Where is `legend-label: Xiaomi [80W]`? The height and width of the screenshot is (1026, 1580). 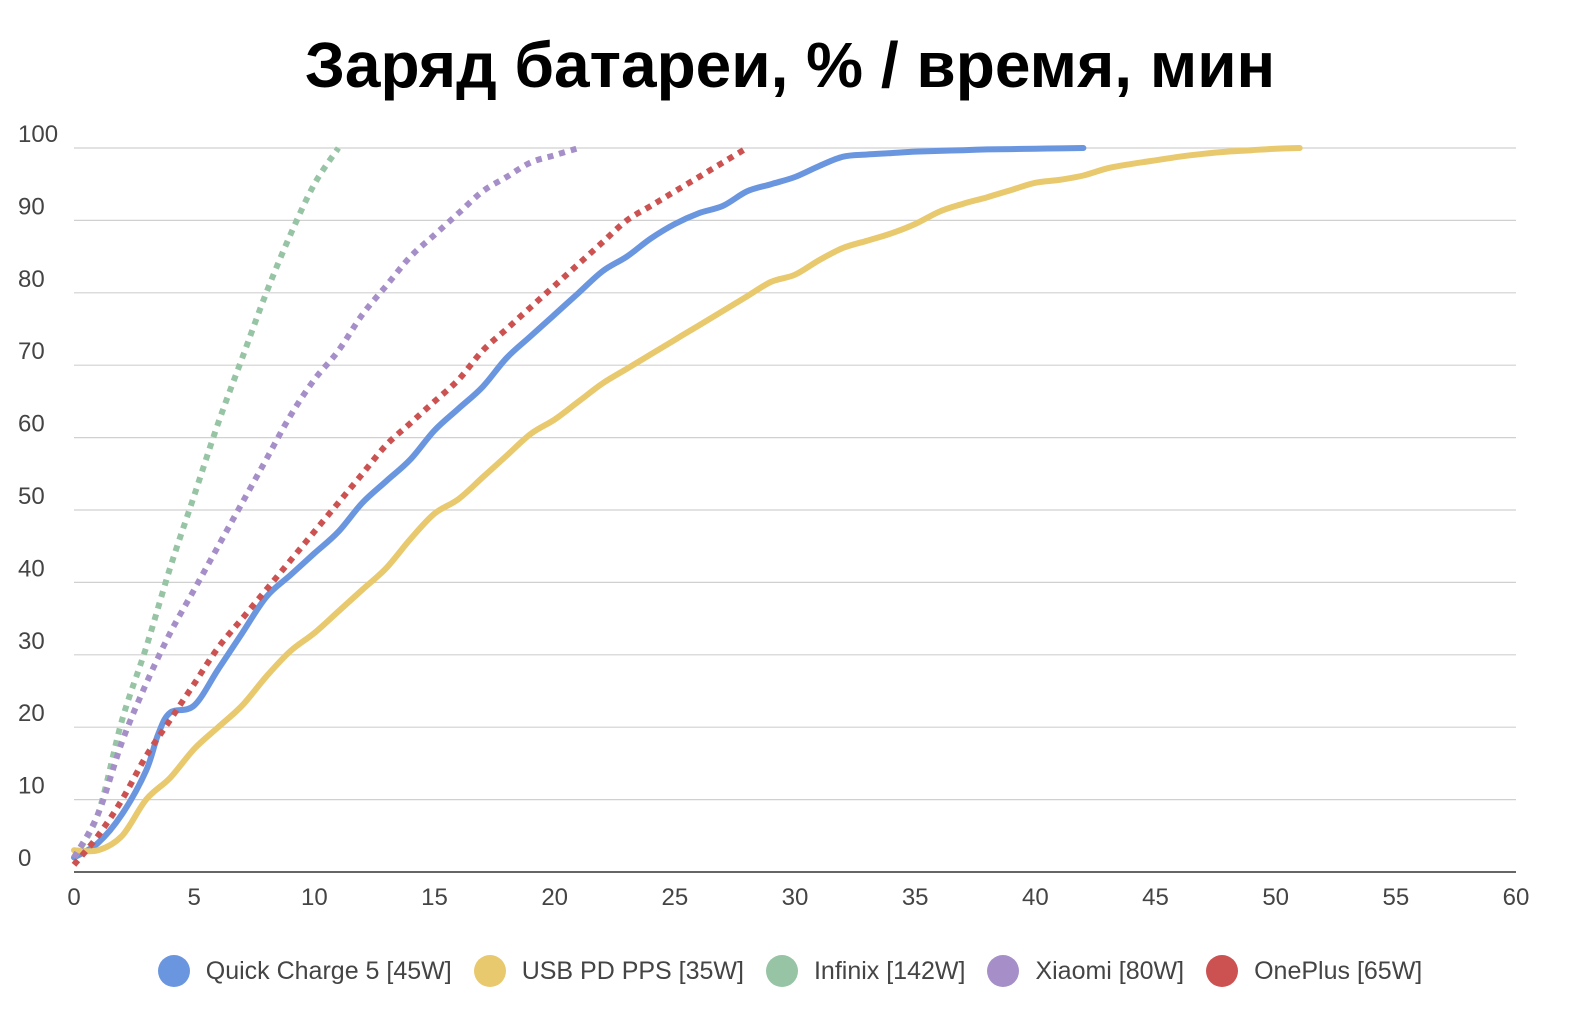
legend-label: Xiaomi [80W] is located at coordinates (1110, 970).